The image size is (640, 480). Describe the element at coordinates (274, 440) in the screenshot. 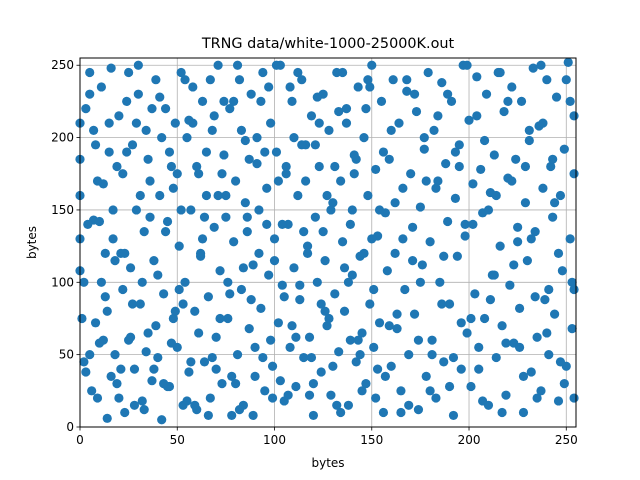

I see `x-tick-label: 100` at that location.